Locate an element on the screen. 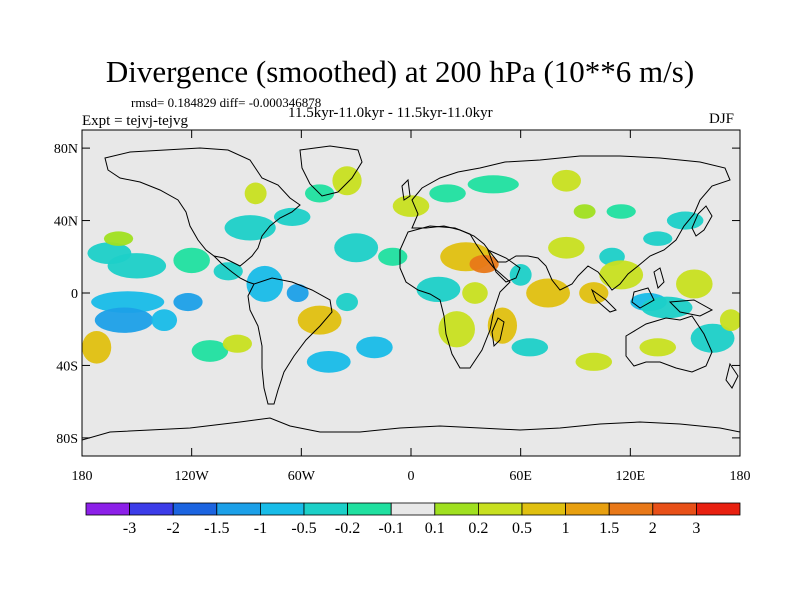  coastline-borneo is located at coordinates (643, 298).